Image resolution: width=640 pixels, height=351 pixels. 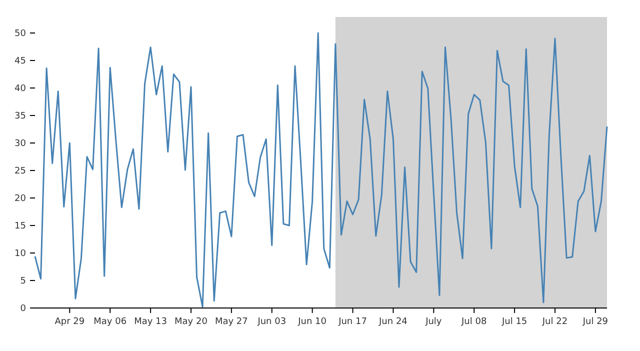 I want to click on x-tick-label: Jul 15, so click(x=514, y=322).